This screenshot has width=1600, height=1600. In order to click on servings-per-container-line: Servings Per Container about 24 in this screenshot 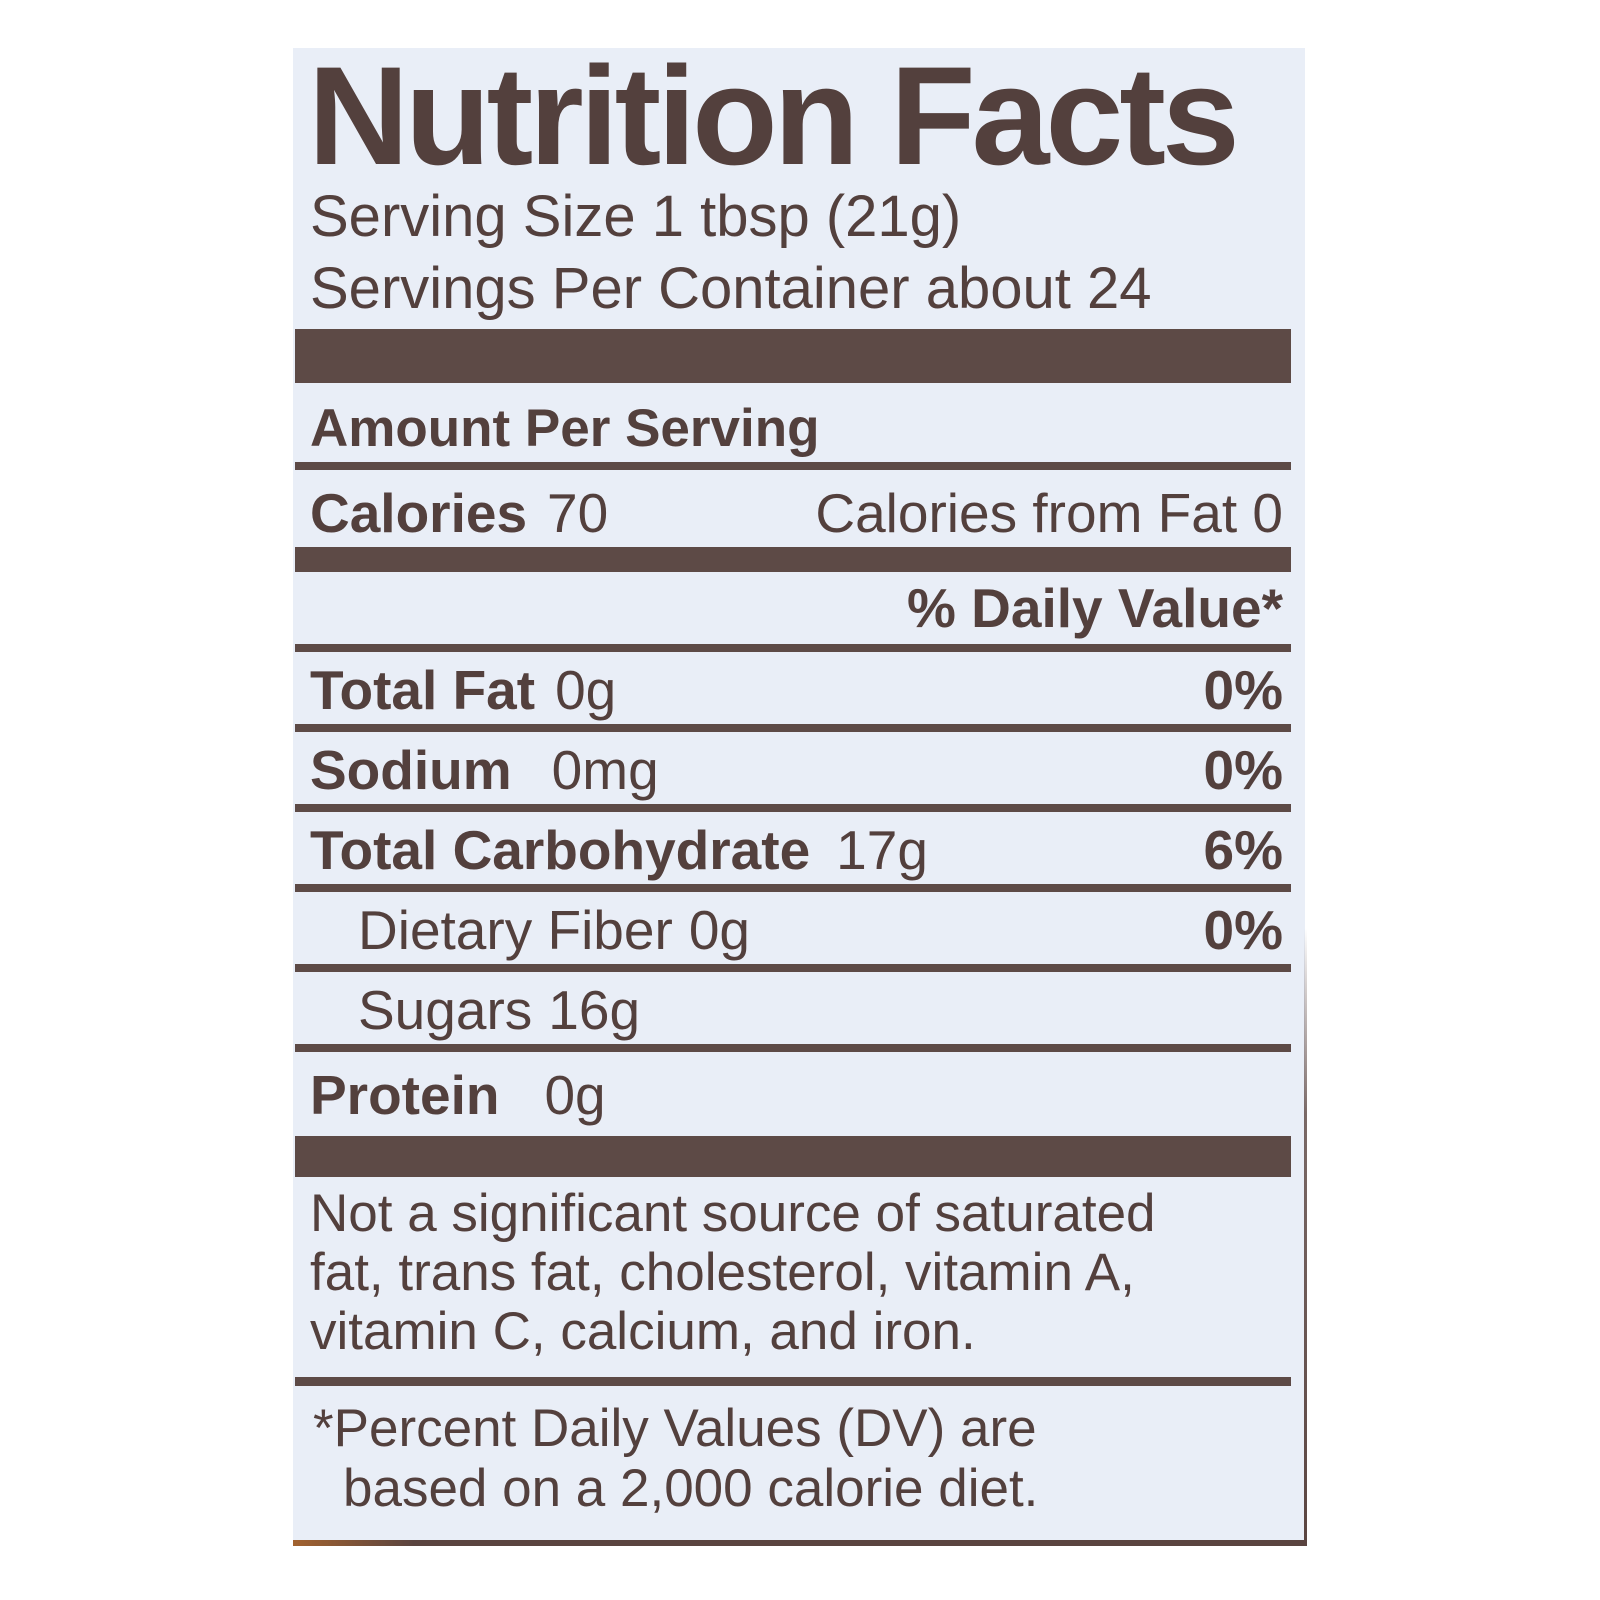, I will do `click(731, 288)`.